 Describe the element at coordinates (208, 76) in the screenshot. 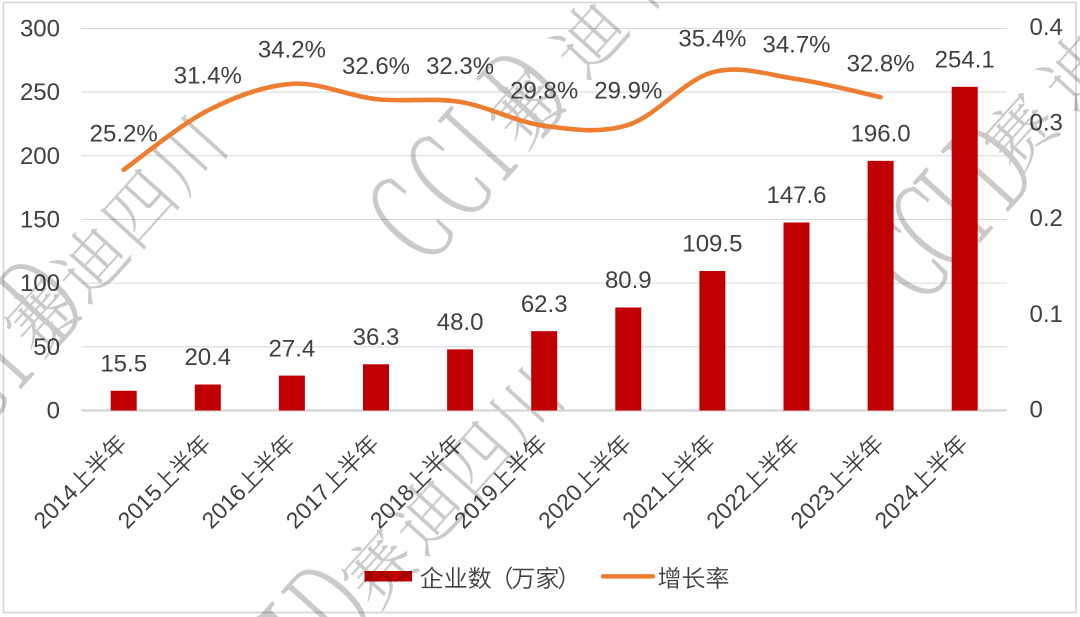

I see `svg-text: 31.4%` at that location.